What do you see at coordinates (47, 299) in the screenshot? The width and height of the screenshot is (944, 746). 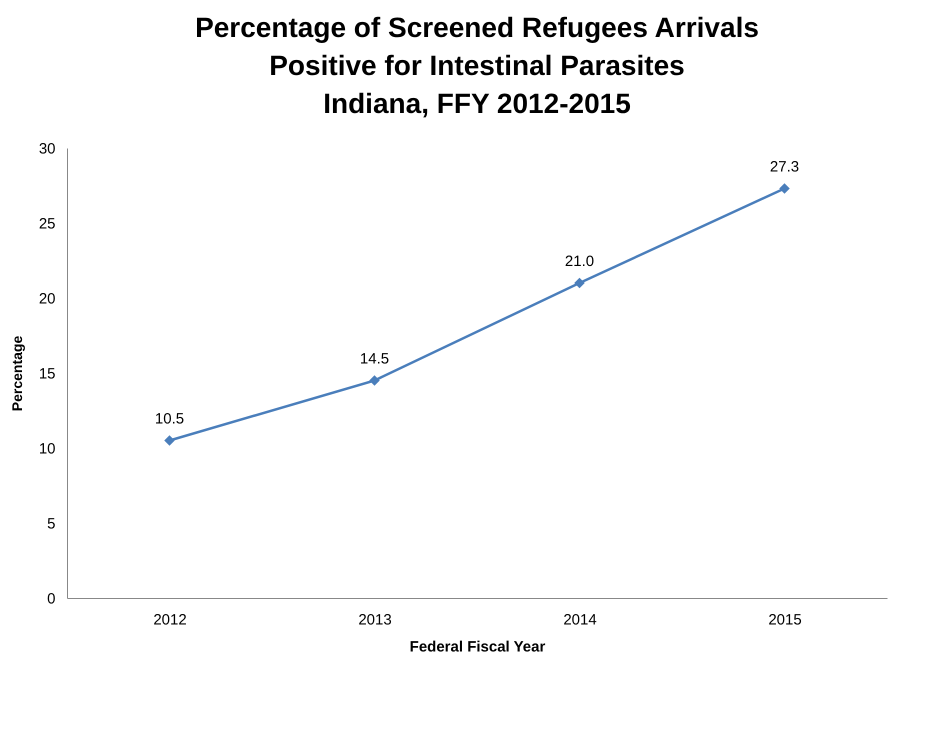 I see `y-tick-label: 20` at bounding box center [47, 299].